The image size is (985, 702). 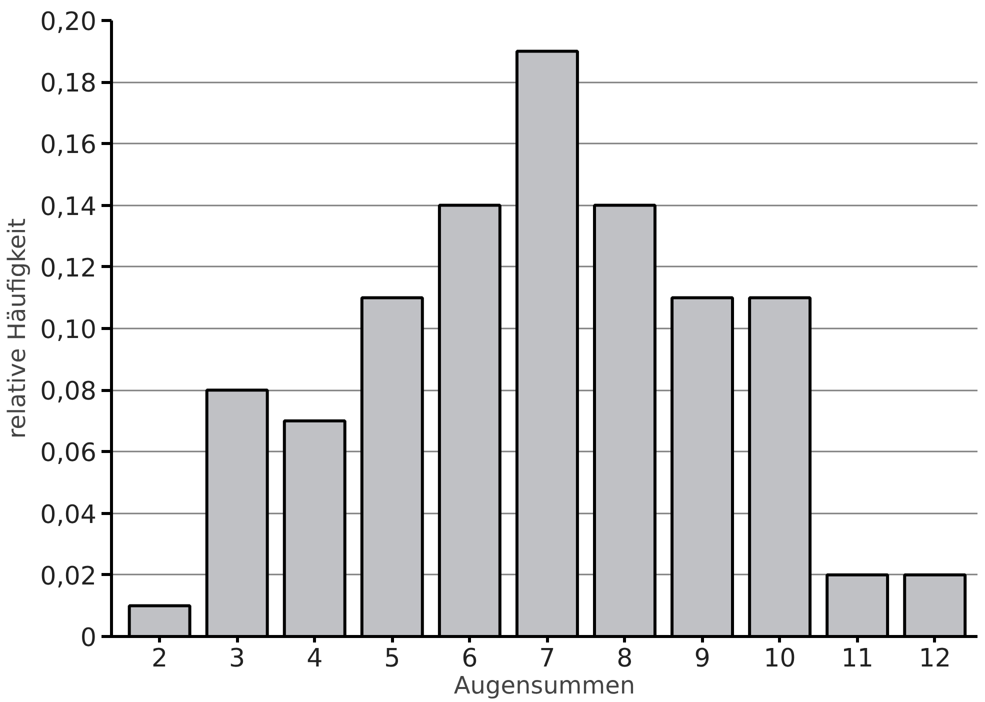 What do you see at coordinates (780, 657) in the screenshot?
I see `x-tick-label: 10` at bounding box center [780, 657].